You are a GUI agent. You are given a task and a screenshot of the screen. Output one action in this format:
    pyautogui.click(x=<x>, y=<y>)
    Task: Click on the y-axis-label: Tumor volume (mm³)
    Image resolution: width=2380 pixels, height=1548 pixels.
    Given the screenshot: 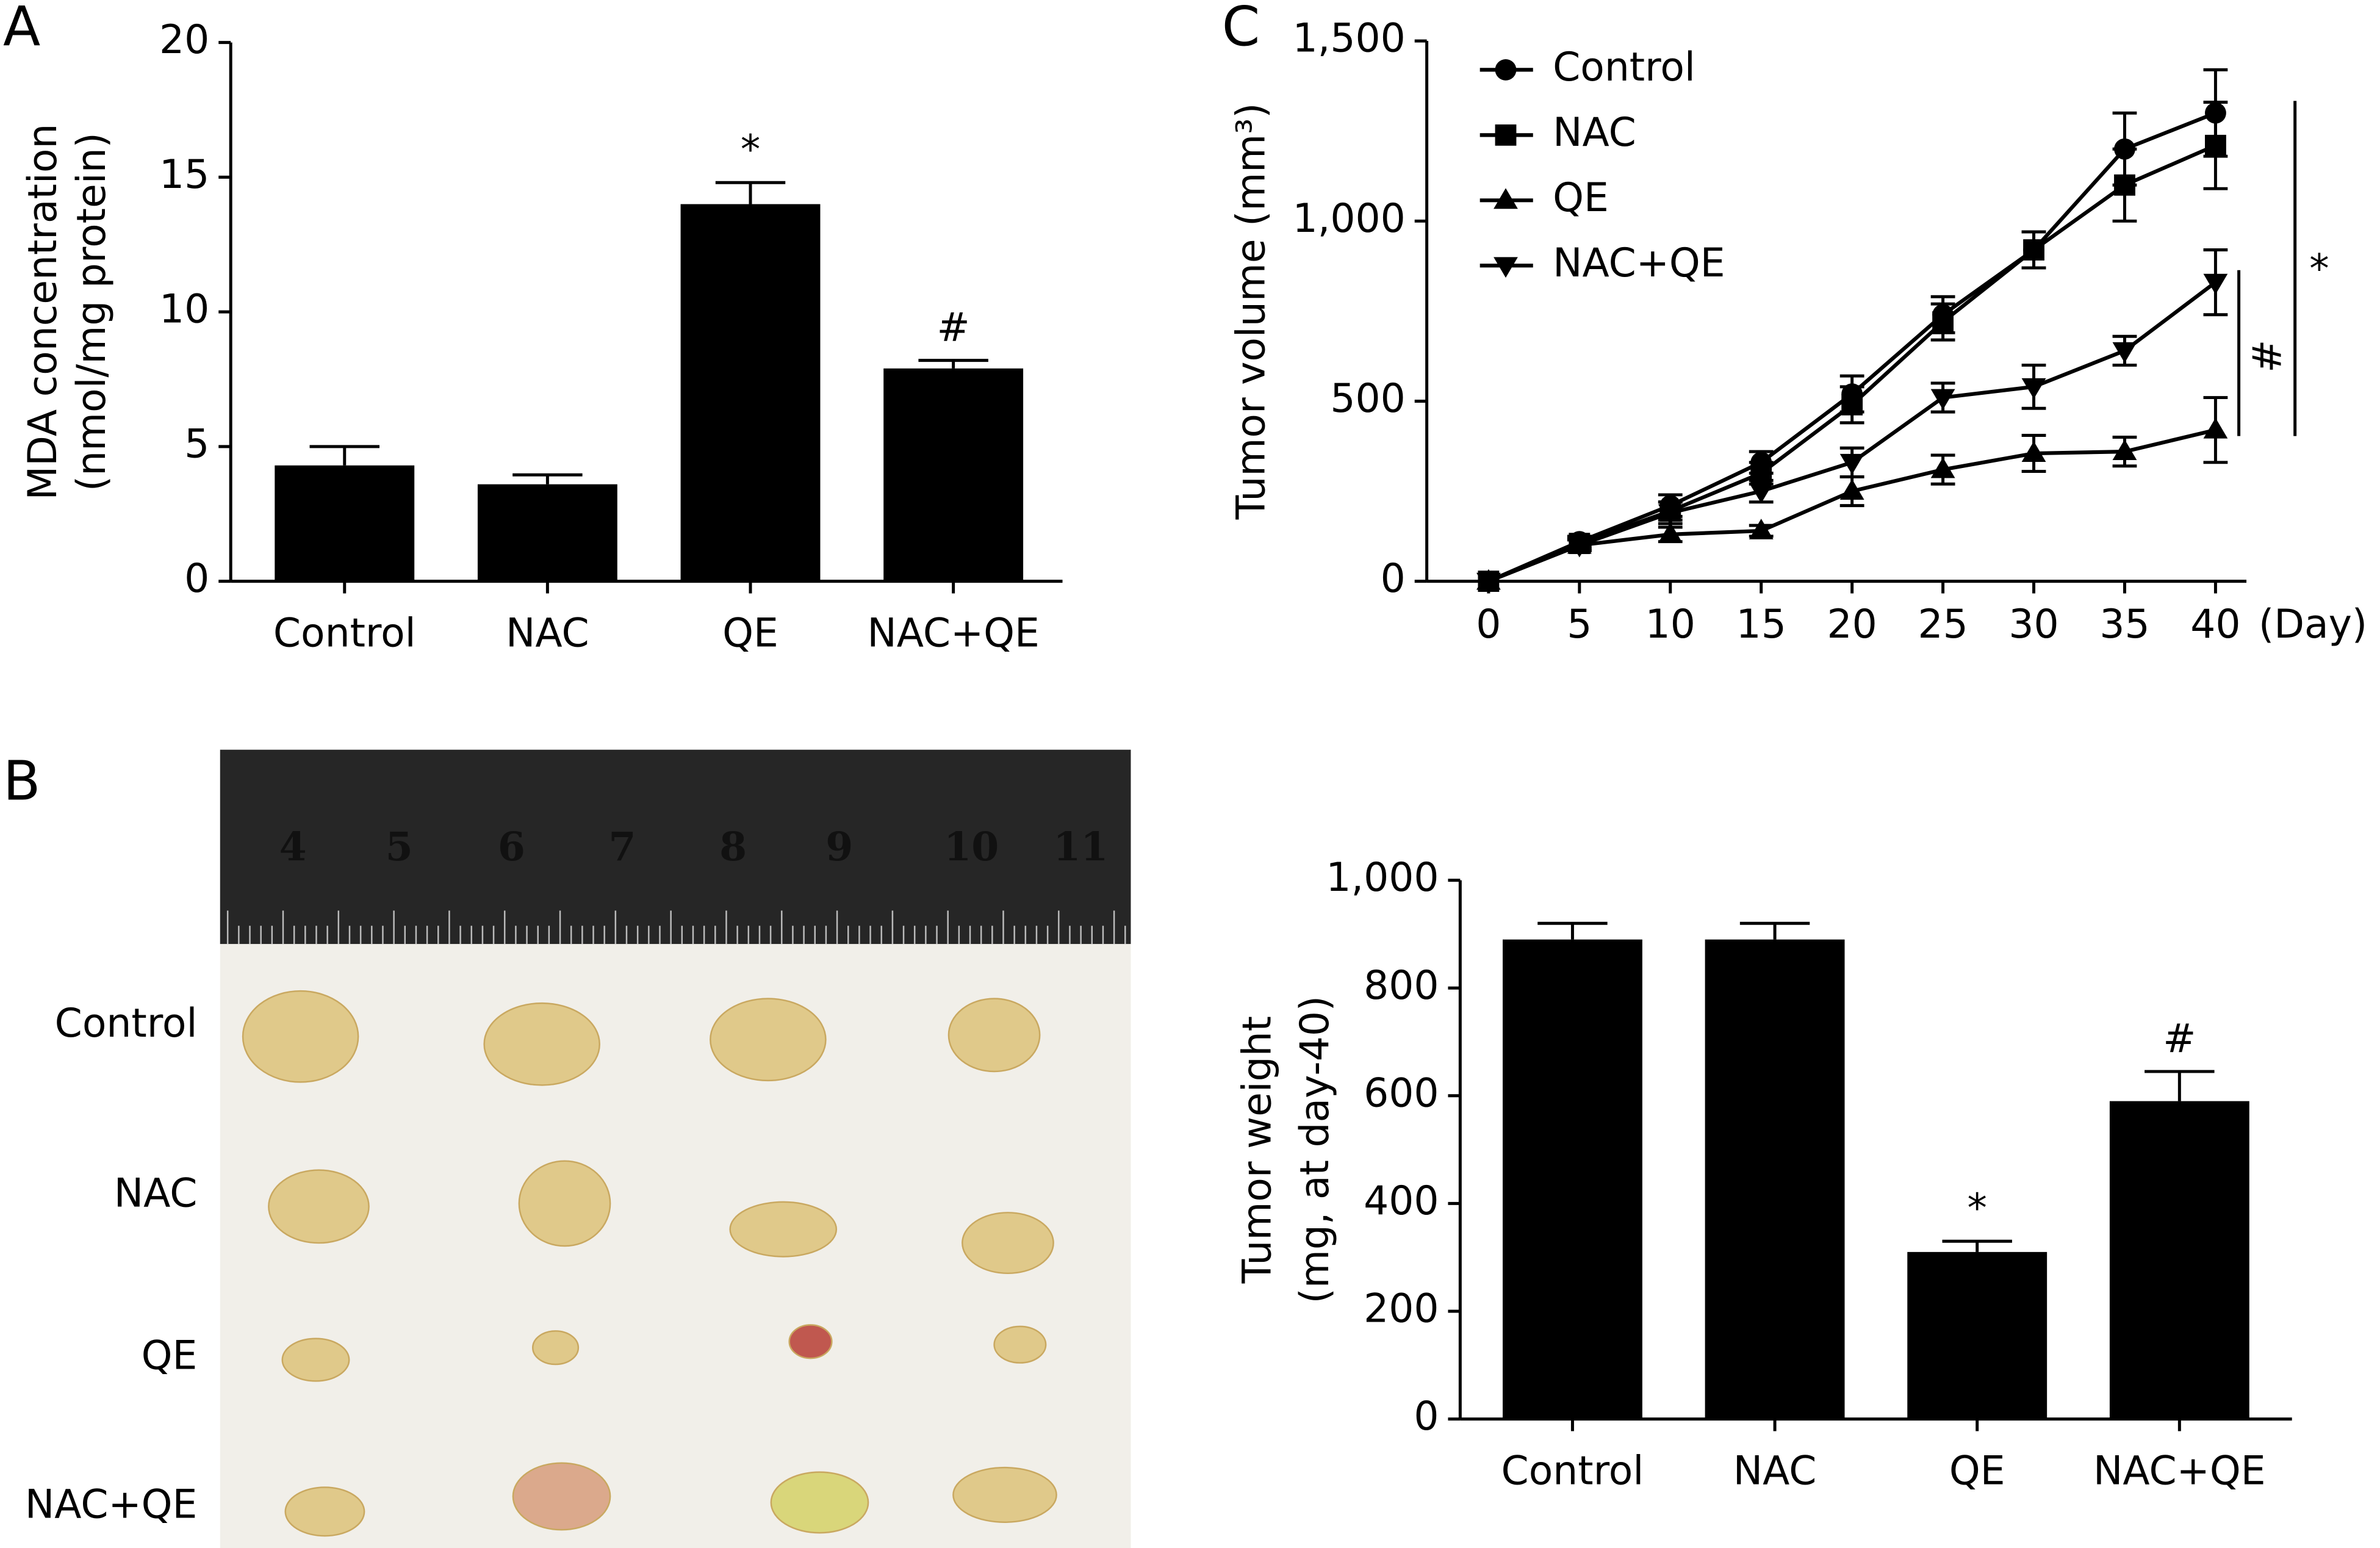 What is the action you would take?
    pyautogui.click(x=1252, y=311)
    